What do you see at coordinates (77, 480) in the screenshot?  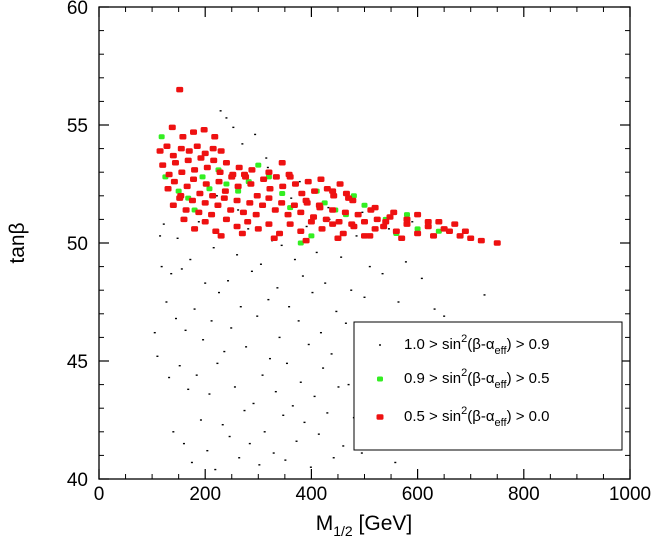 I see `y-tick-label: 40` at bounding box center [77, 480].